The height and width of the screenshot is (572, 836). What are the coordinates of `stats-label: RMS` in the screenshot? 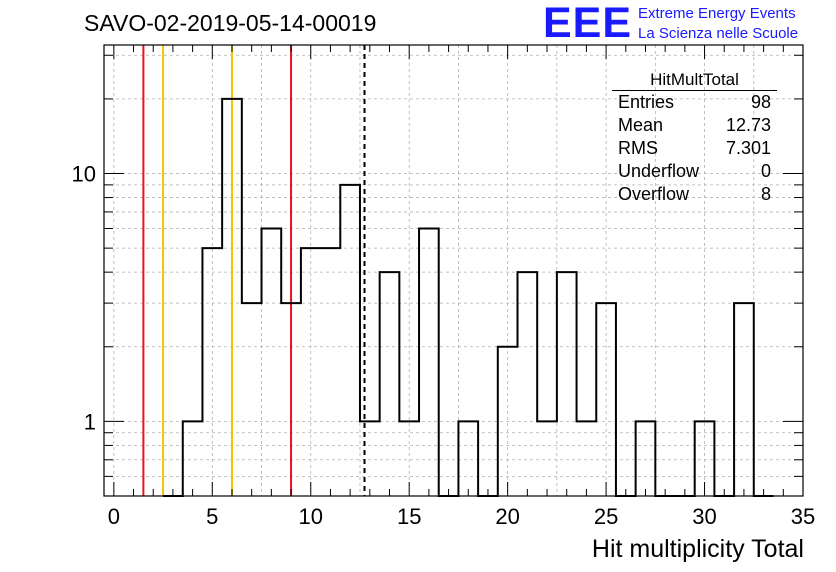 It's located at (638, 148).